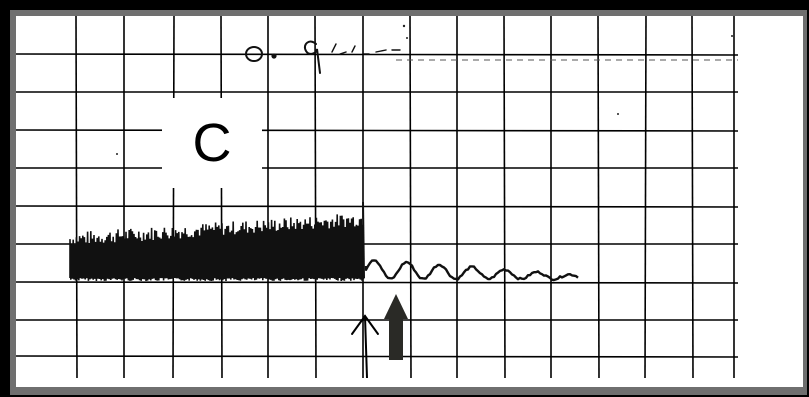  I want to click on burst-trace, so click(217, 248).